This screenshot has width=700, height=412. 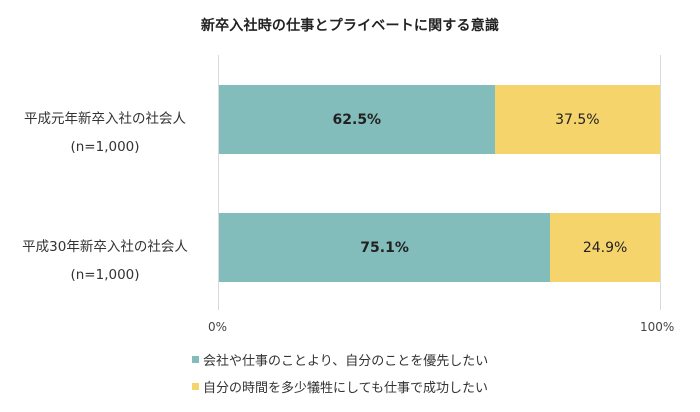 I want to click on data-label: 24.9%, so click(x=605, y=247).